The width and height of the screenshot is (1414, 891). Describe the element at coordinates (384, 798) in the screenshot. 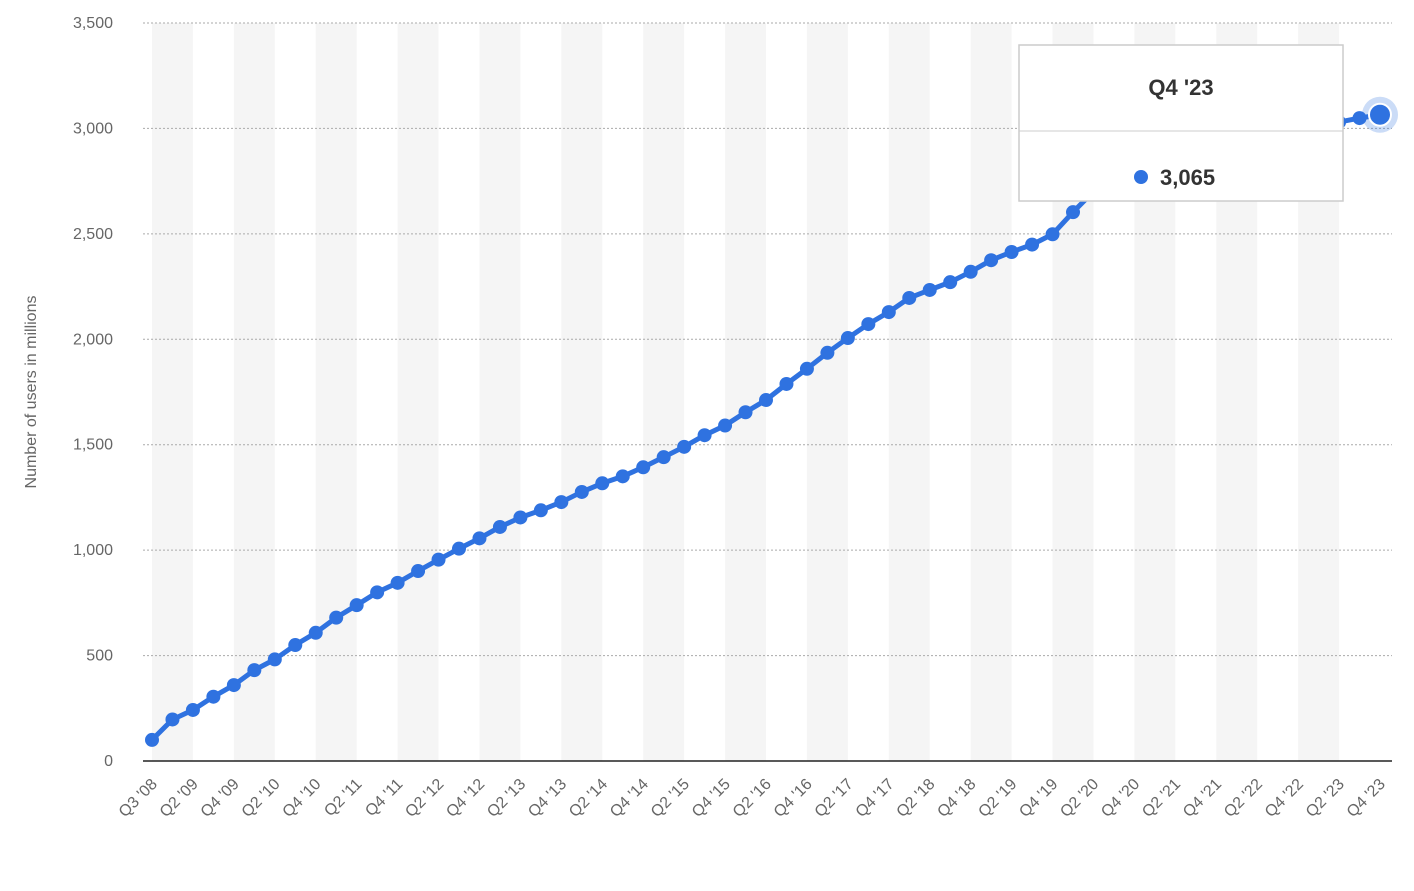

I see `x-tick-label: Q4 '11` at that location.